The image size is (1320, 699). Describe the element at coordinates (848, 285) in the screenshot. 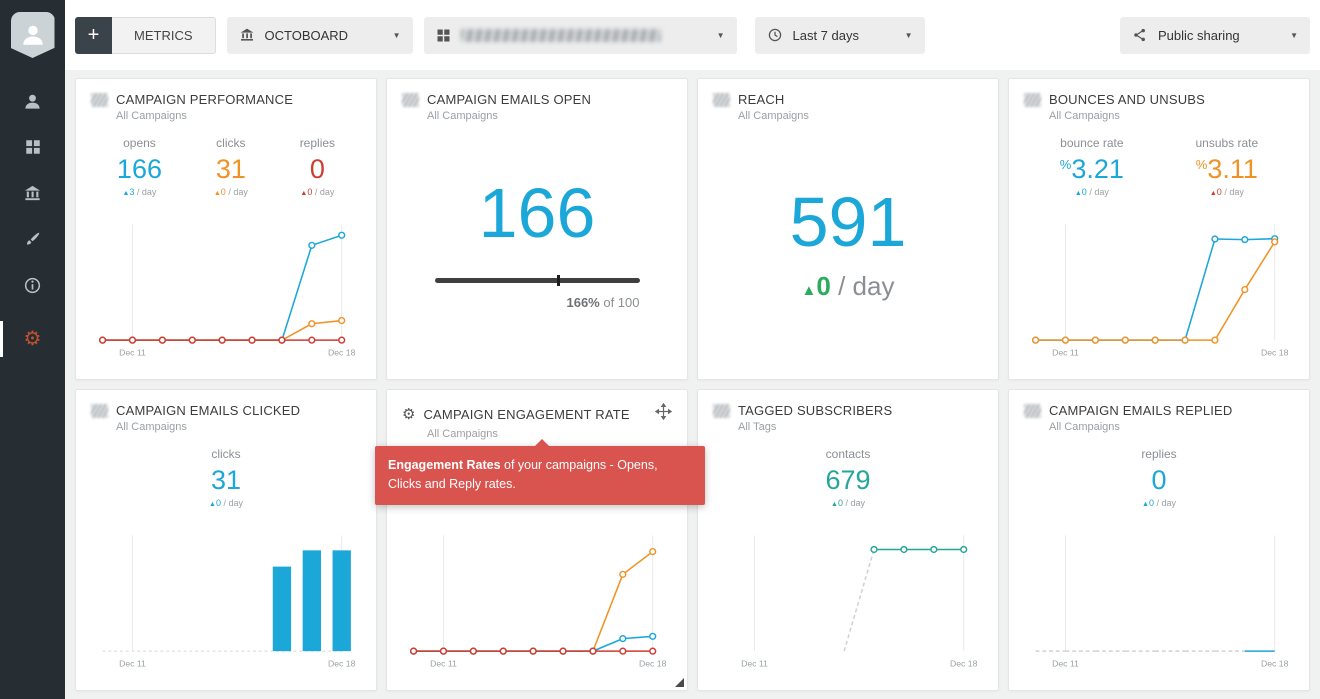

I see `big-delta: ▲0 / day` at that location.